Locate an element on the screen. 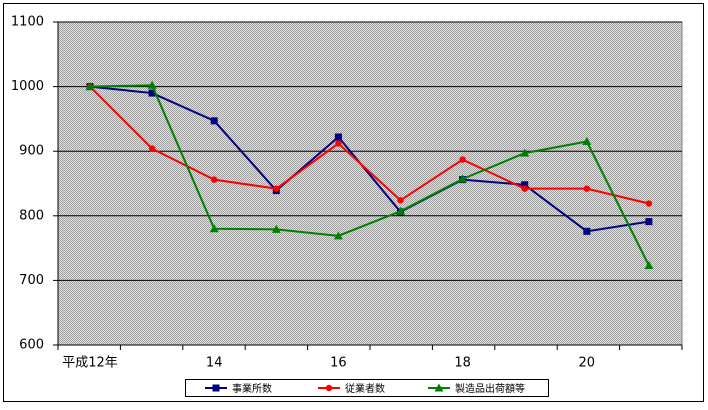  x-tick-label: 16 is located at coordinates (338, 363).